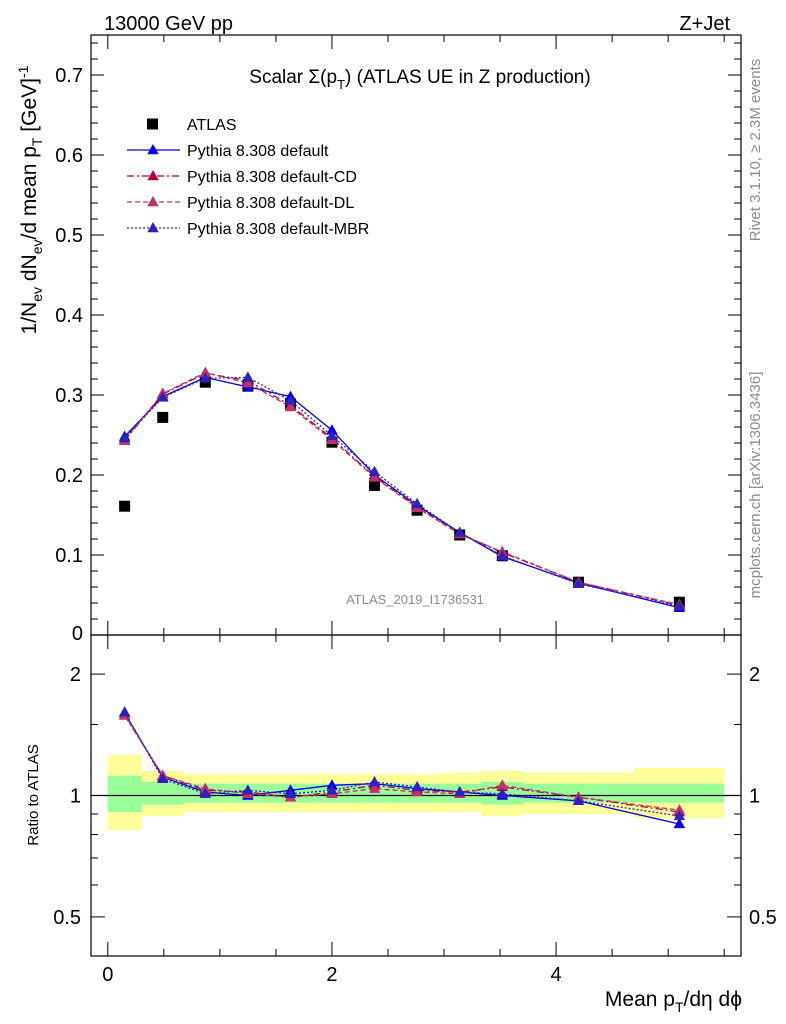  I want to click on ylabel-d: [GeV], so click(29, 108).